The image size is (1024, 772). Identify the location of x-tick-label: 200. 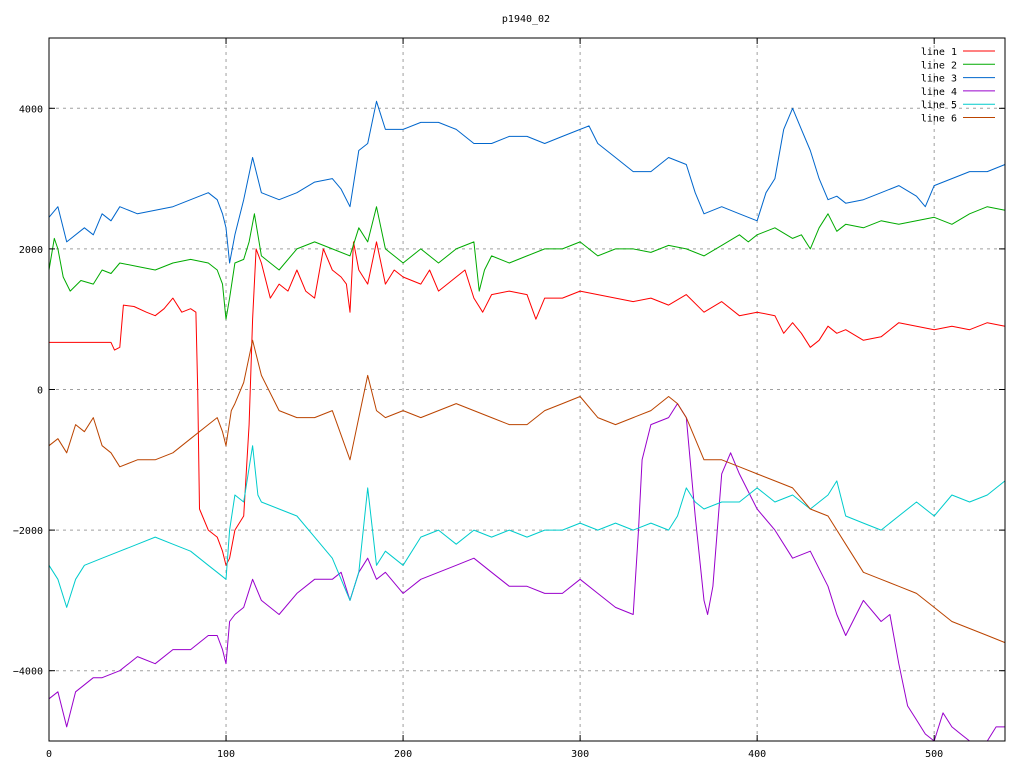
(403, 754).